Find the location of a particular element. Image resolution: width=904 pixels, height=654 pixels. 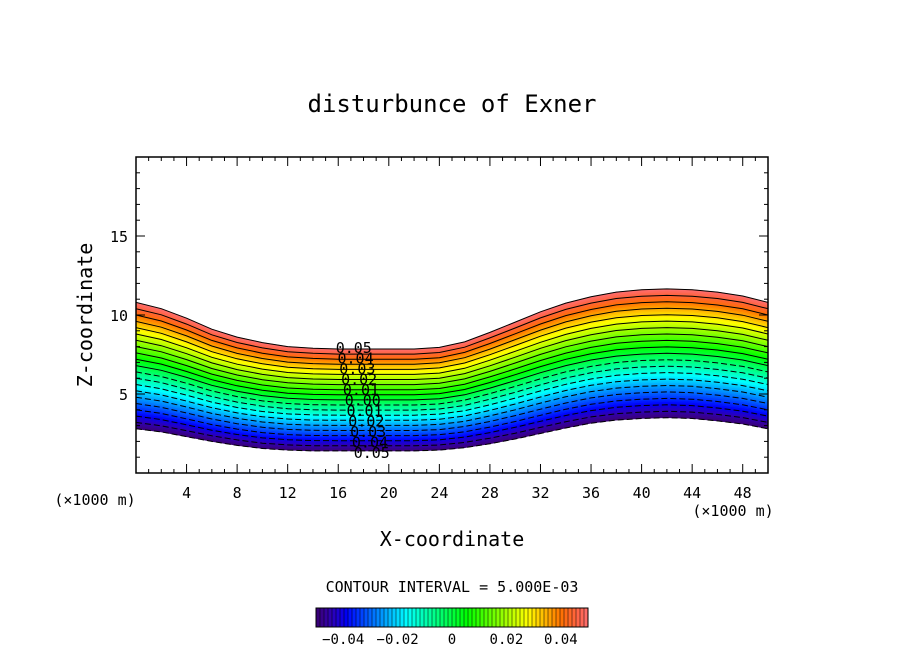

x-axis-unit-left: (×1000 m) is located at coordinates (94, 500).